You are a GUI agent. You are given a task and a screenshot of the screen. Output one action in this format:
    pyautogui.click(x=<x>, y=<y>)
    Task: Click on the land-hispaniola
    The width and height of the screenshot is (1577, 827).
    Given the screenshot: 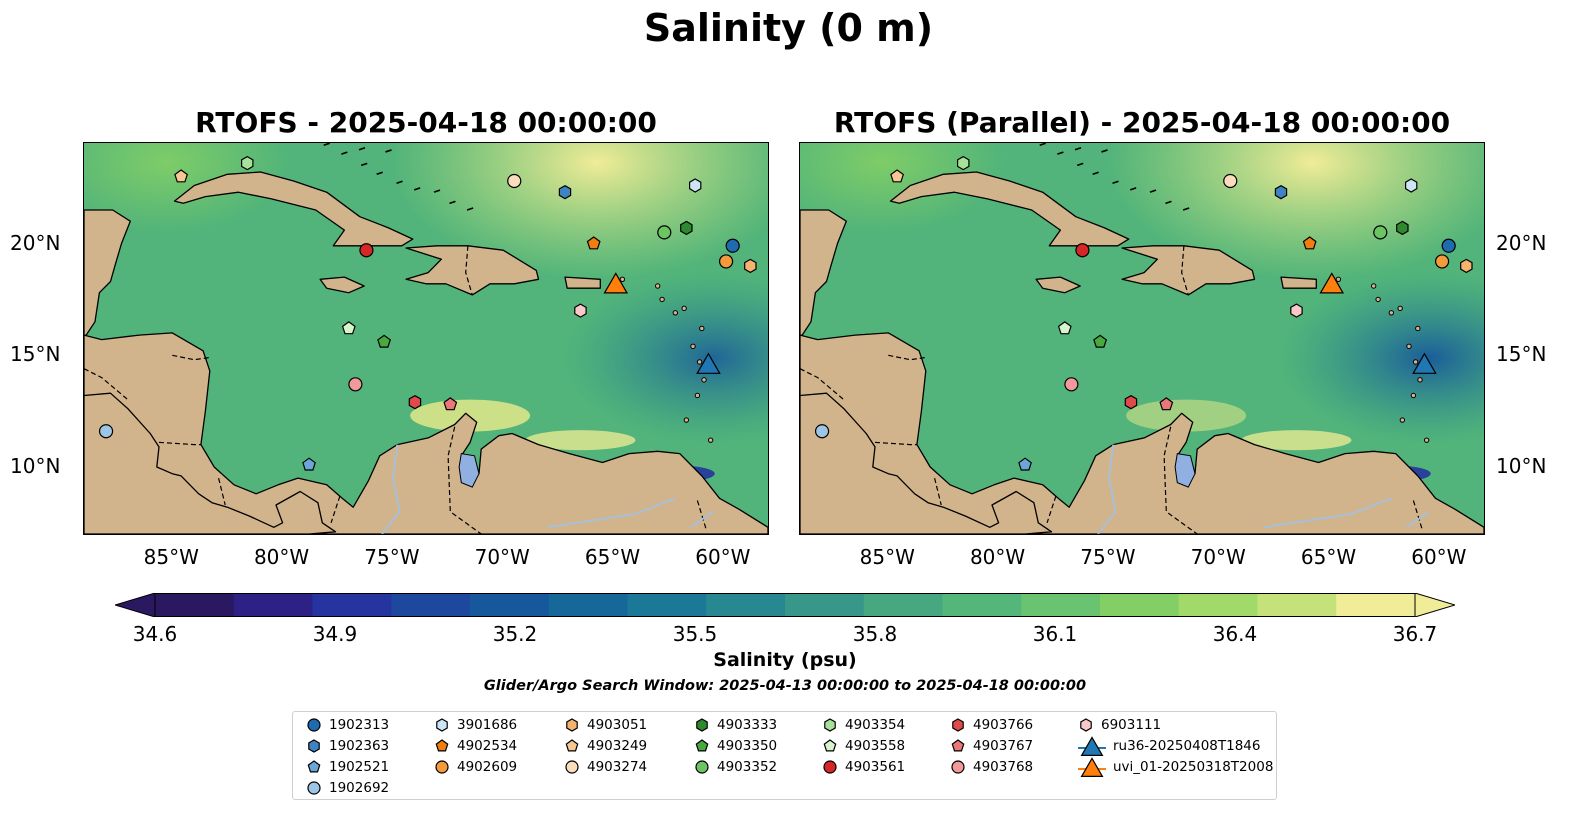 What is the action you would take?
    pyautogui.click(x=472, y=270)
    